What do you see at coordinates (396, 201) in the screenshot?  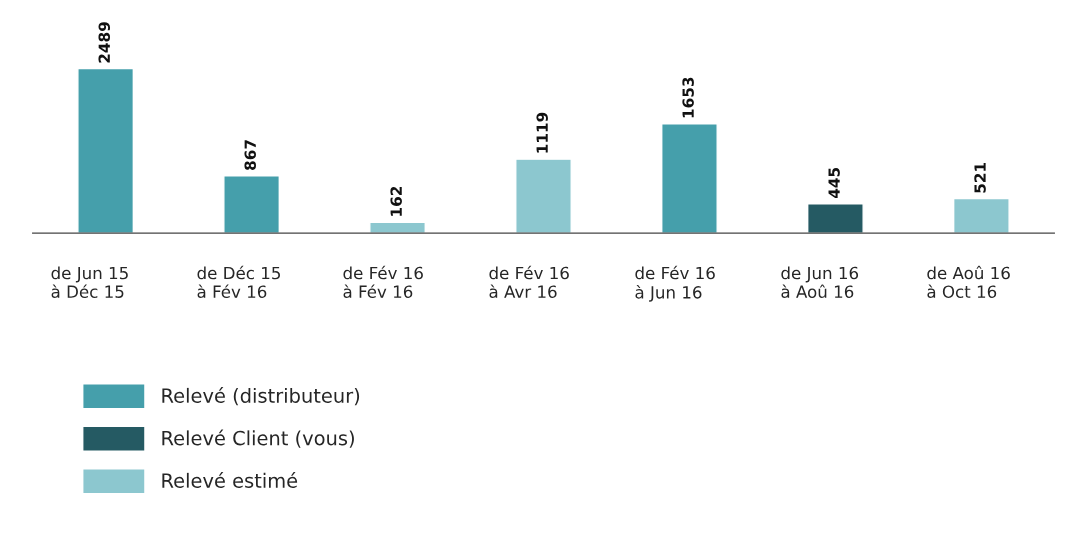 I see `data-label: 162` at bounding box center [396, 201].